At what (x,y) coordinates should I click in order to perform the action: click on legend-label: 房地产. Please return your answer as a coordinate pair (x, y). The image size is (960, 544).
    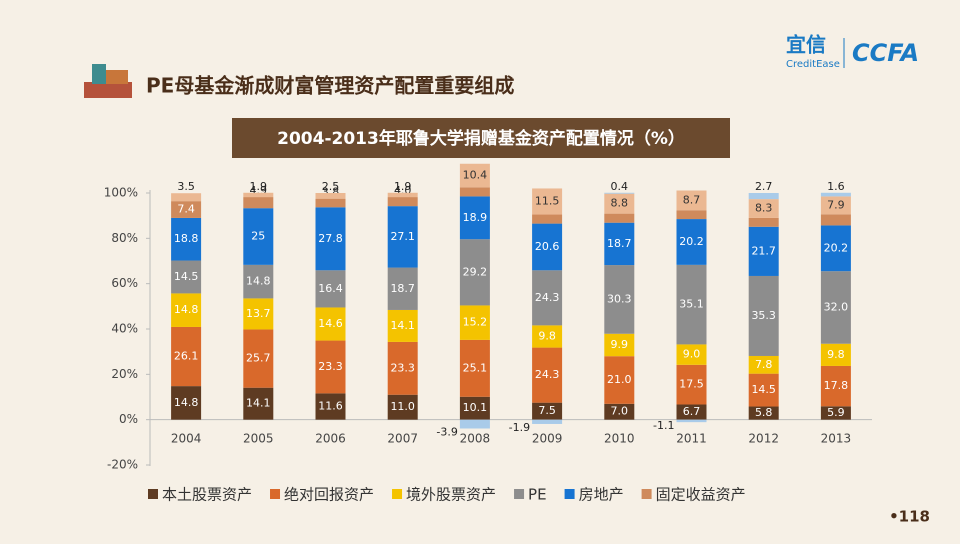
    Looking at the image, I should click on (601, 495).